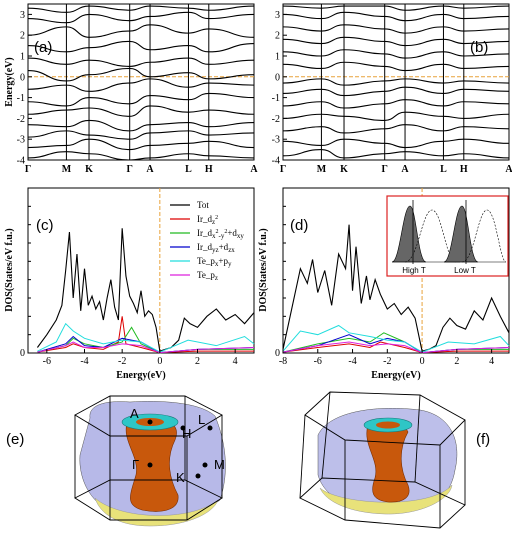 The image size is (512, 535). What do you see at coordinates (299, 225) in the screenshot?
I see `panel-label-d: (d)` at bounding box center [299, 225].